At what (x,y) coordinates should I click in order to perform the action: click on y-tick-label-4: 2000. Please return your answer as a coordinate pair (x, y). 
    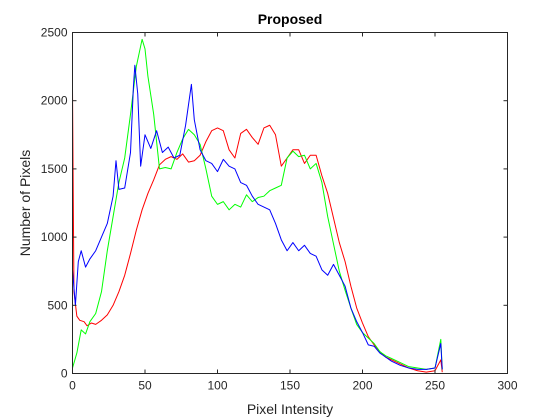
    Looking at the image, I should click on (54, 101).